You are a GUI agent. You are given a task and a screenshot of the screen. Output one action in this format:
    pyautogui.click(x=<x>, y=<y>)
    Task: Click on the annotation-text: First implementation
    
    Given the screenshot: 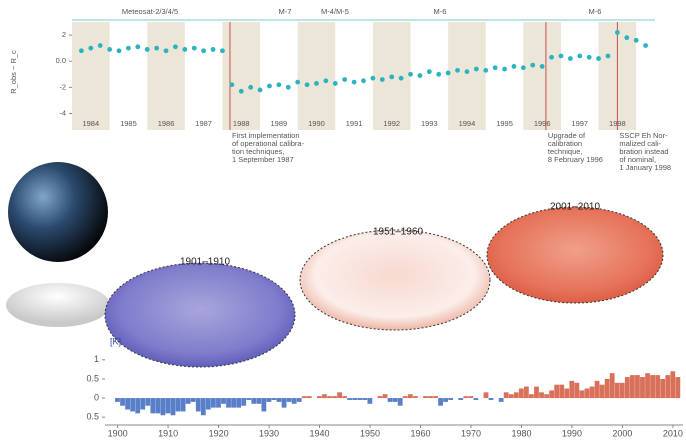 What is the action you would take?
    pyautogui.click(x=266, y=135)
    